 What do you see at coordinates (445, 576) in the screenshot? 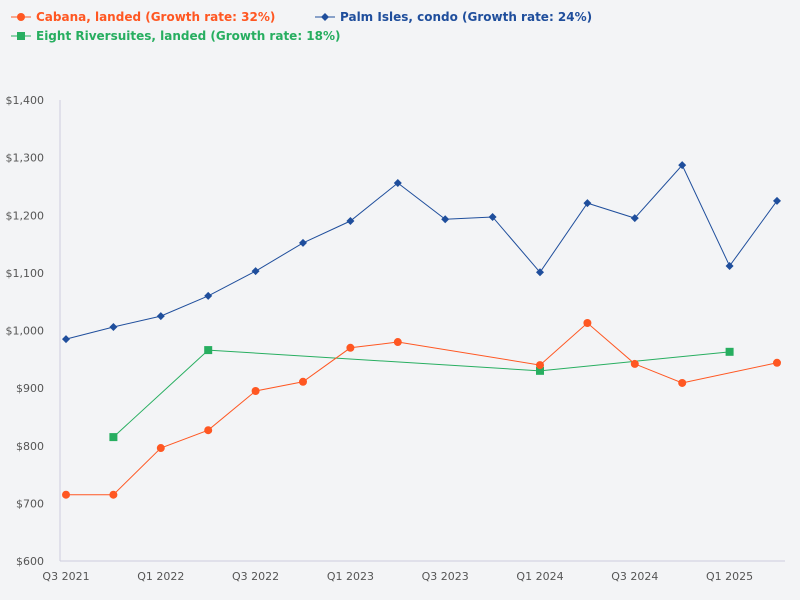
I see `x-tick-label: Q3 2023` at bounding box center [445, 576].